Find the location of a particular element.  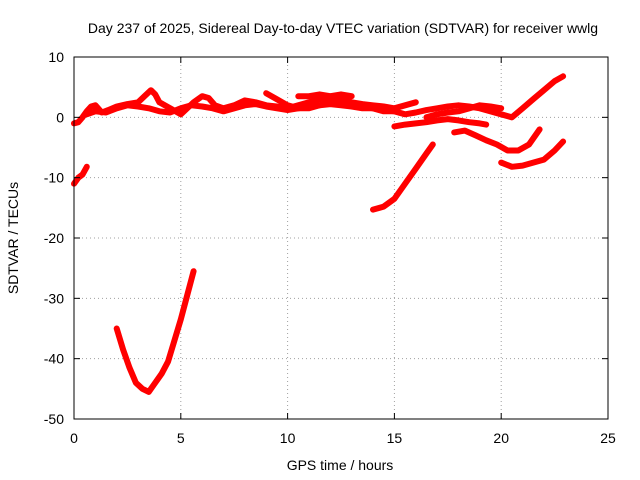

x-tick-label: 10 is located at coordinates (288, 438).